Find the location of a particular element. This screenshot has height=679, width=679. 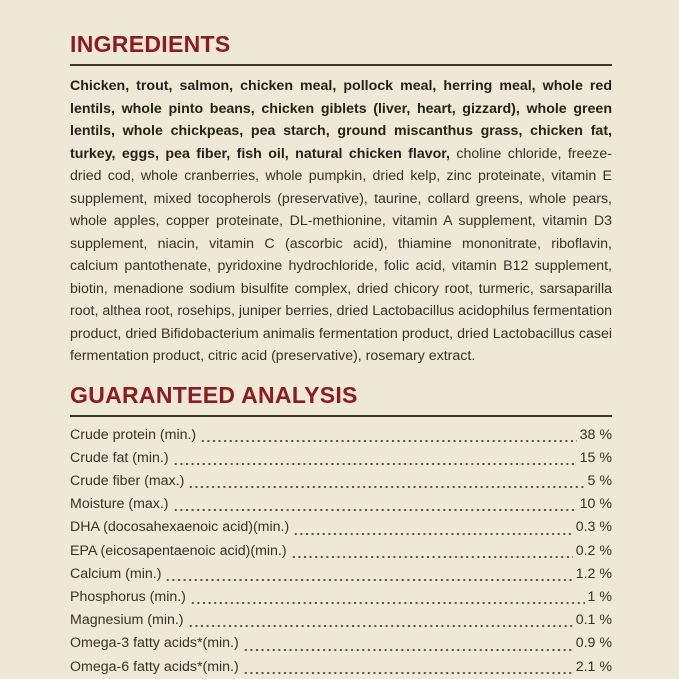

ga-row-value: 38 % is located at coordinates (595, 434).